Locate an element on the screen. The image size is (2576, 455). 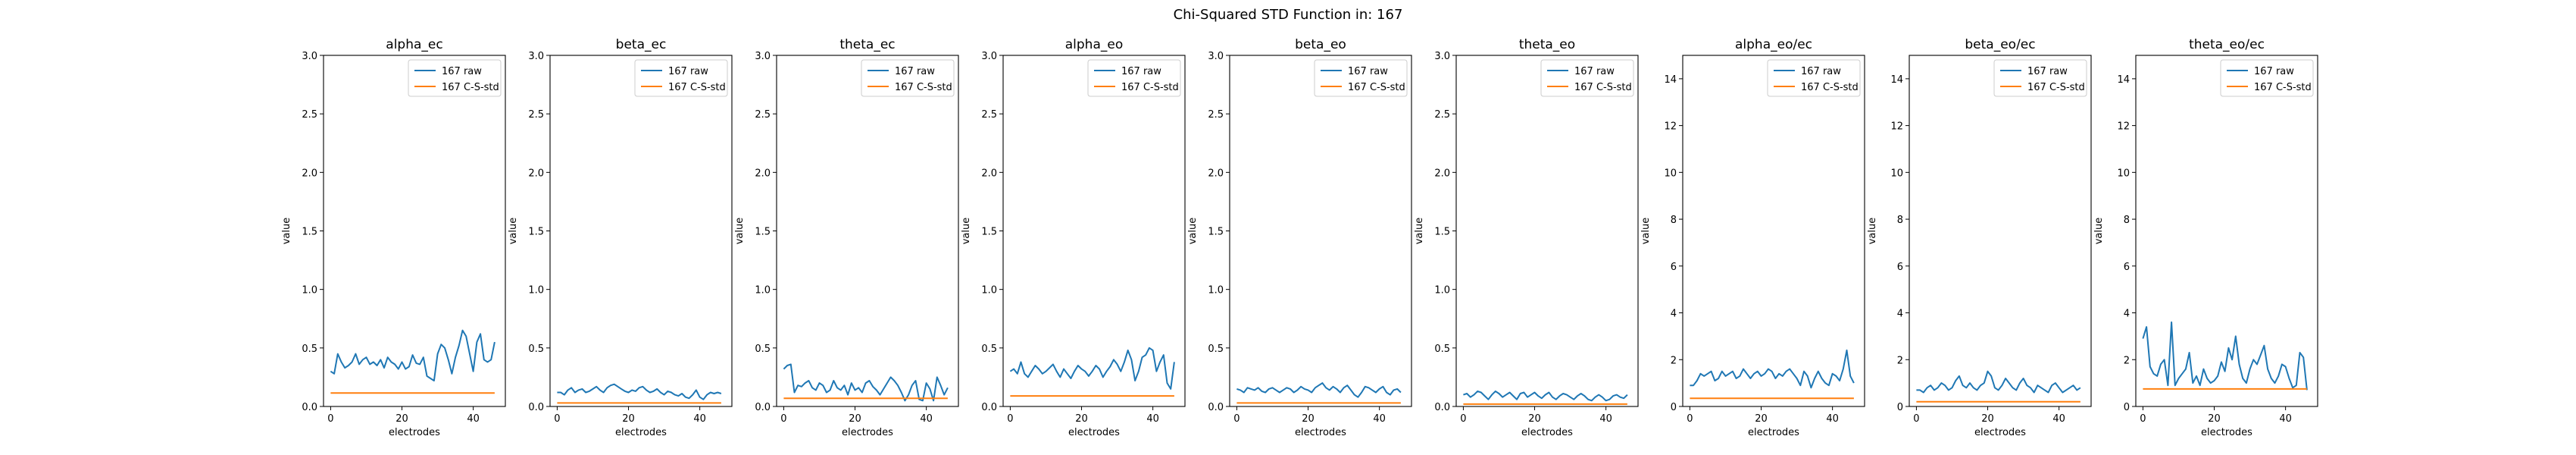
y-tick-label: 4 is located at coordinates (1900, 314).